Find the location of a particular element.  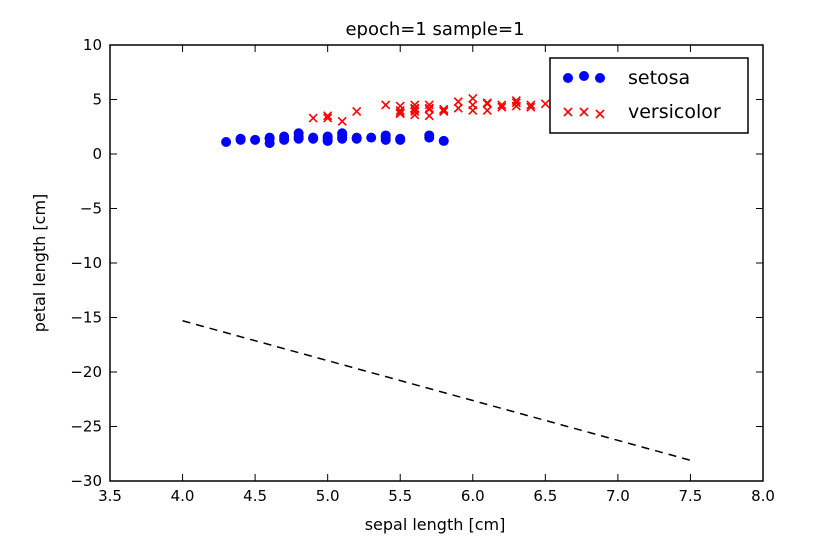

x-tick-label: 5.5 is located at coordinates (400, 496).